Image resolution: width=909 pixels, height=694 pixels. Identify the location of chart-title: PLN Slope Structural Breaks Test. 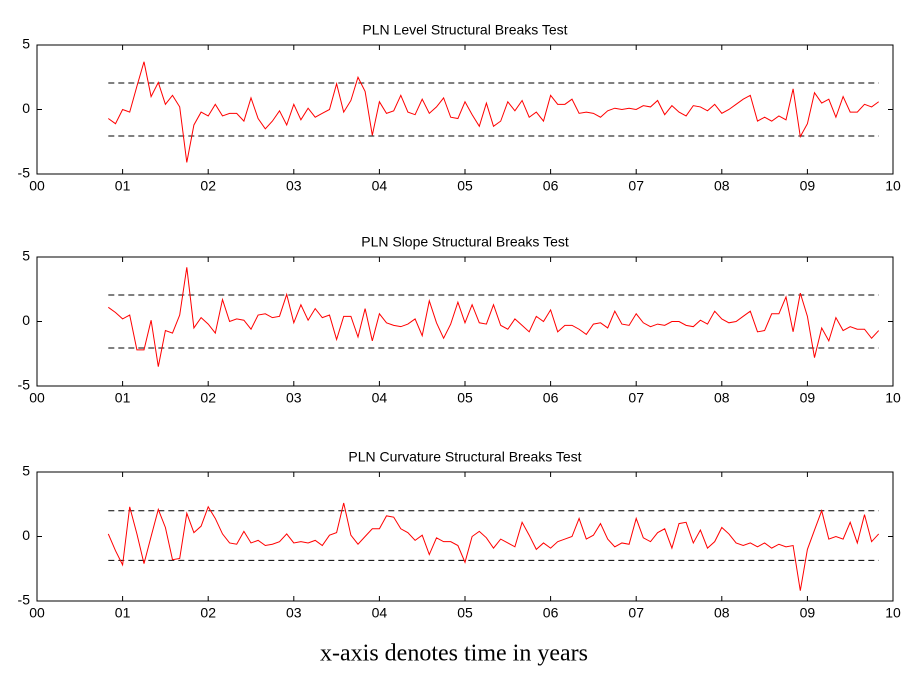
(465, 242).